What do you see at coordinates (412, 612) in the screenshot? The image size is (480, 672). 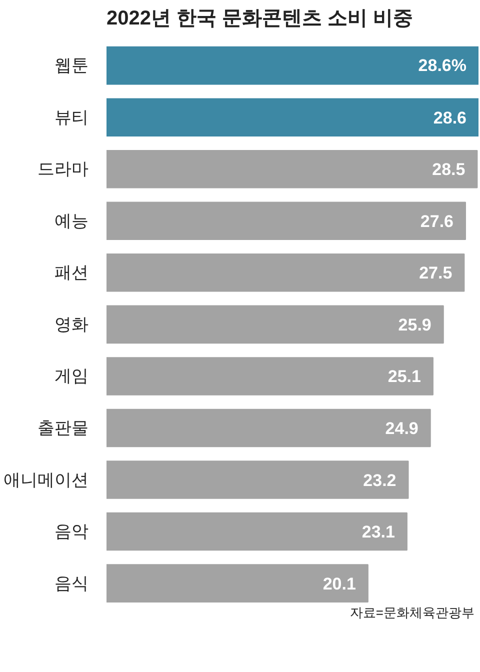 I see `annotation: 자료=문화체육관광부` at bounding box center [412, 612].